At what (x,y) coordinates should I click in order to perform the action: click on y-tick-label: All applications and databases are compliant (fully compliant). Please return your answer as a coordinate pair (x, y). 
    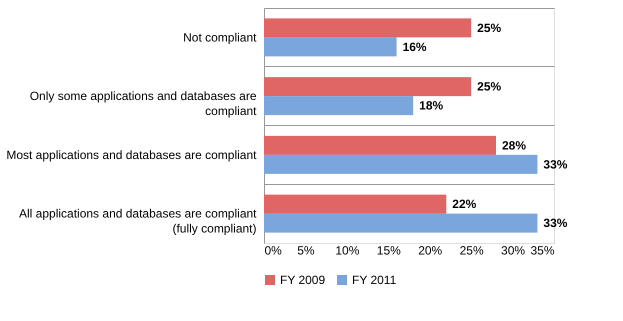
    Looking at the image, I should click on (138, 221).